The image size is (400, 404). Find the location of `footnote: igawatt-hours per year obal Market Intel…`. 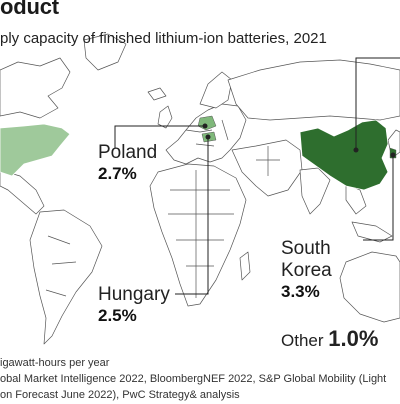

footnote: igawatt-hours per year obal Market Intel… is located at coordinates (193, 380).